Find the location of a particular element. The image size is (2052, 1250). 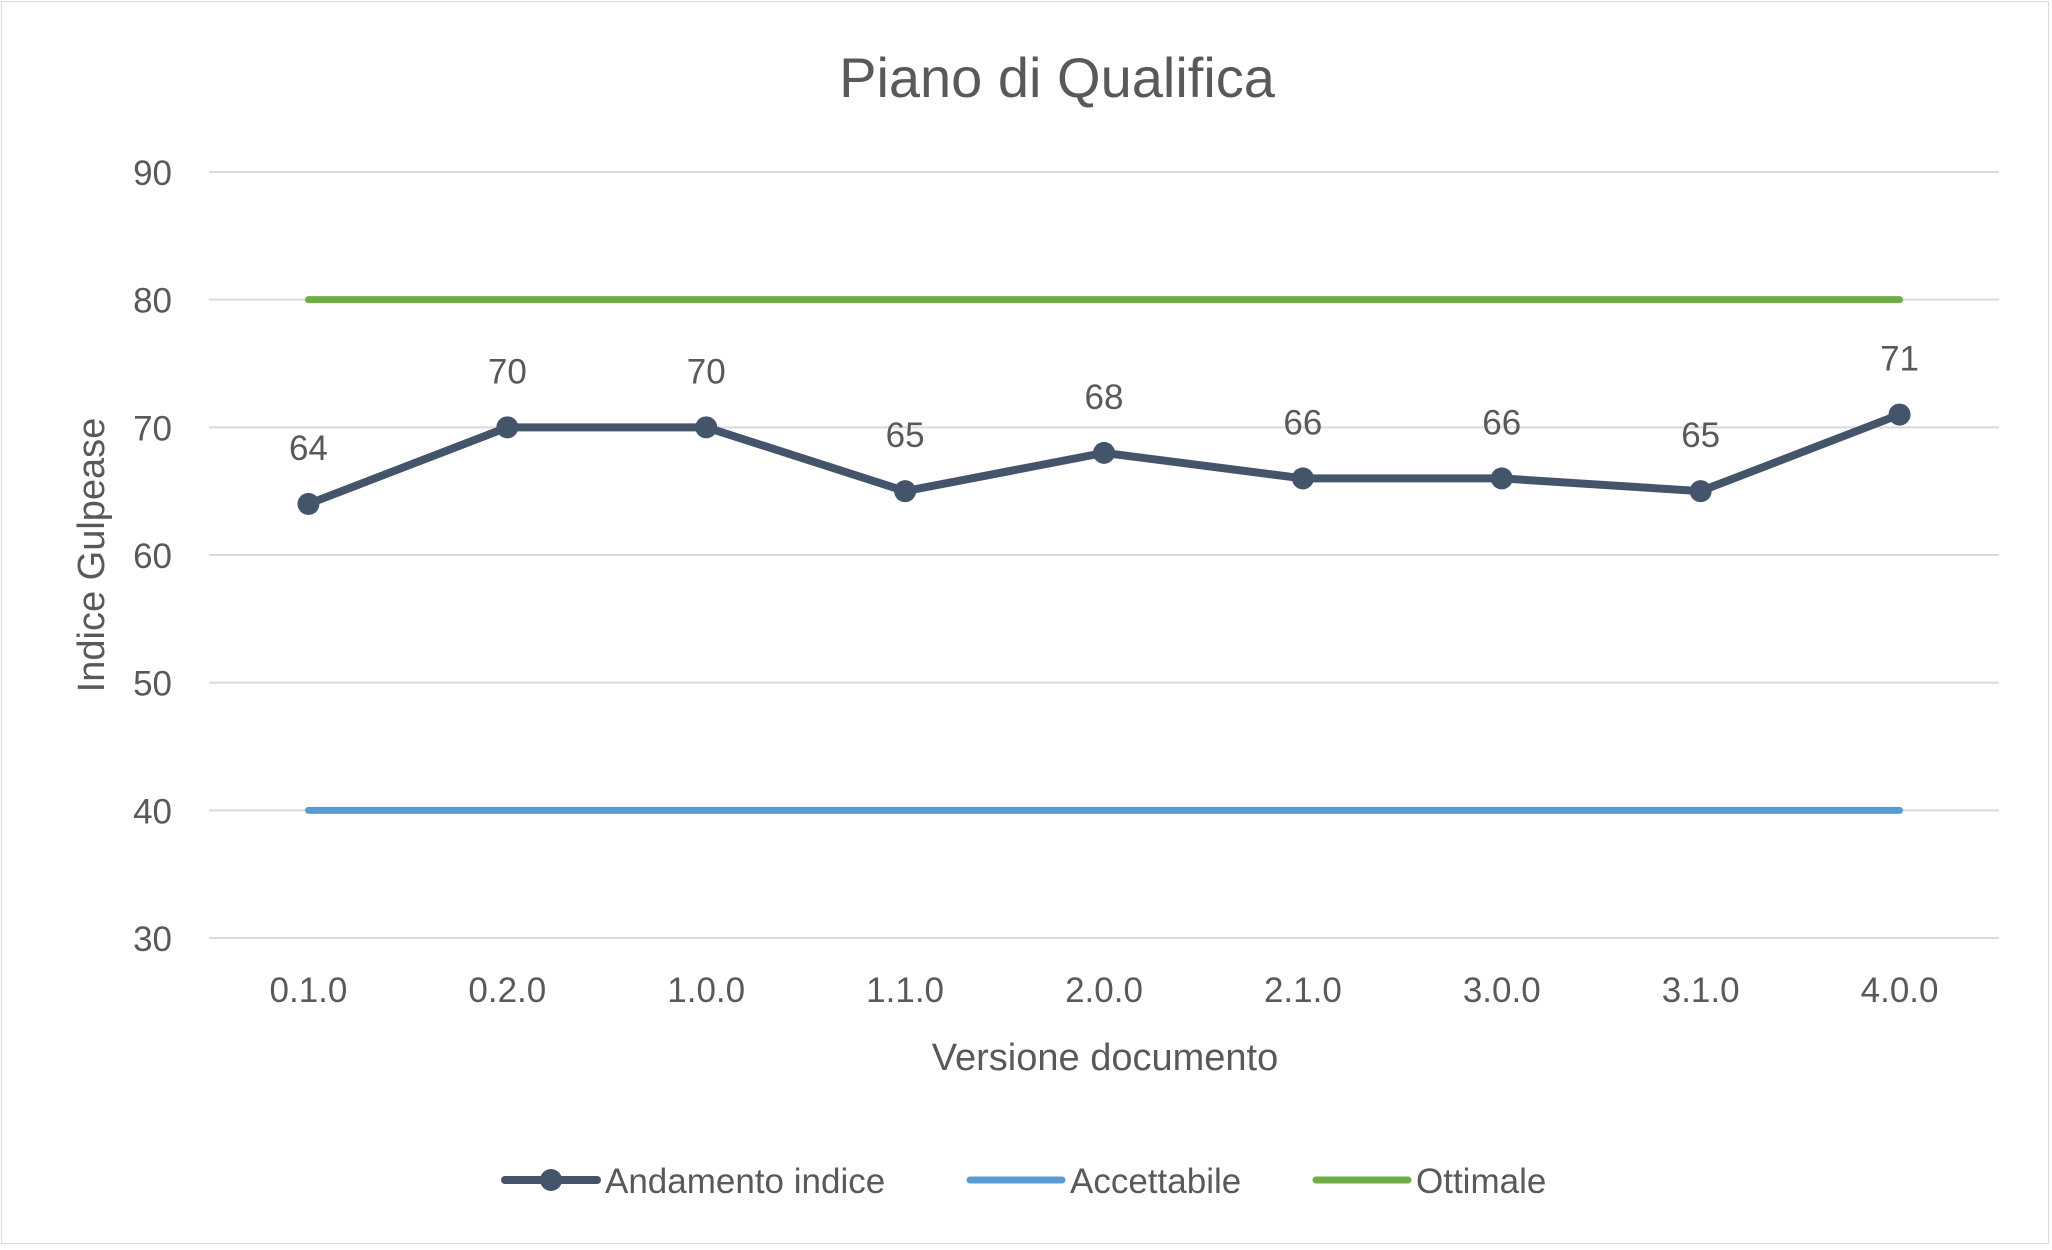

y-tick-label: 30 is located at coordinates (152, 939).